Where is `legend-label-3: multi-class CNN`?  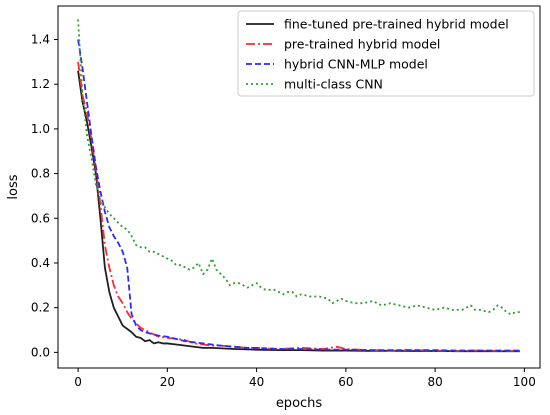
legend-label-3: multi-class CNN is located at coordinates (333, 84).